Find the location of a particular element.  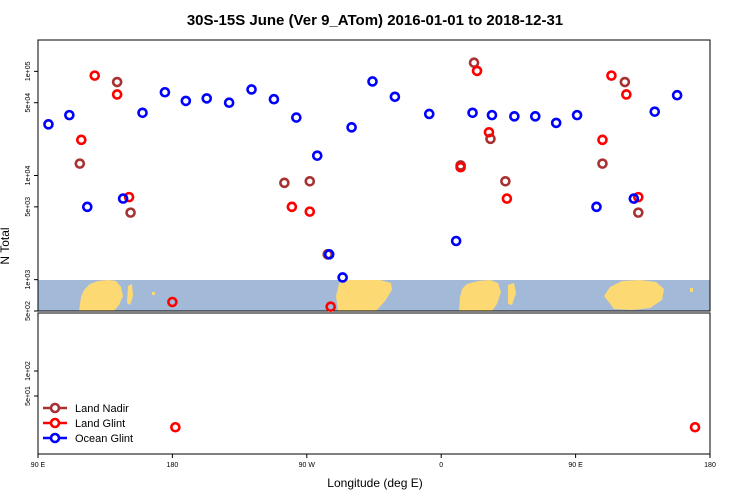

y-tick-label: 1e+02 is located at coordinates (28, 371).